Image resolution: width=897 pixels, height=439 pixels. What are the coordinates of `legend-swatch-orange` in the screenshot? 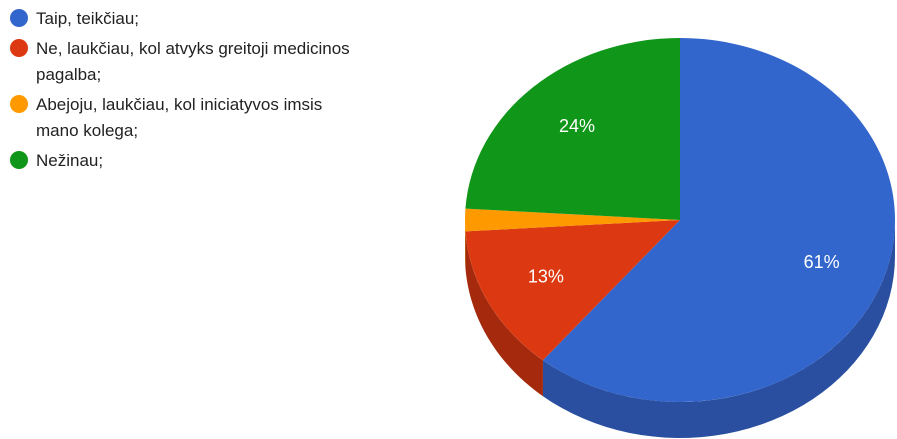 It's located at (19, 104).